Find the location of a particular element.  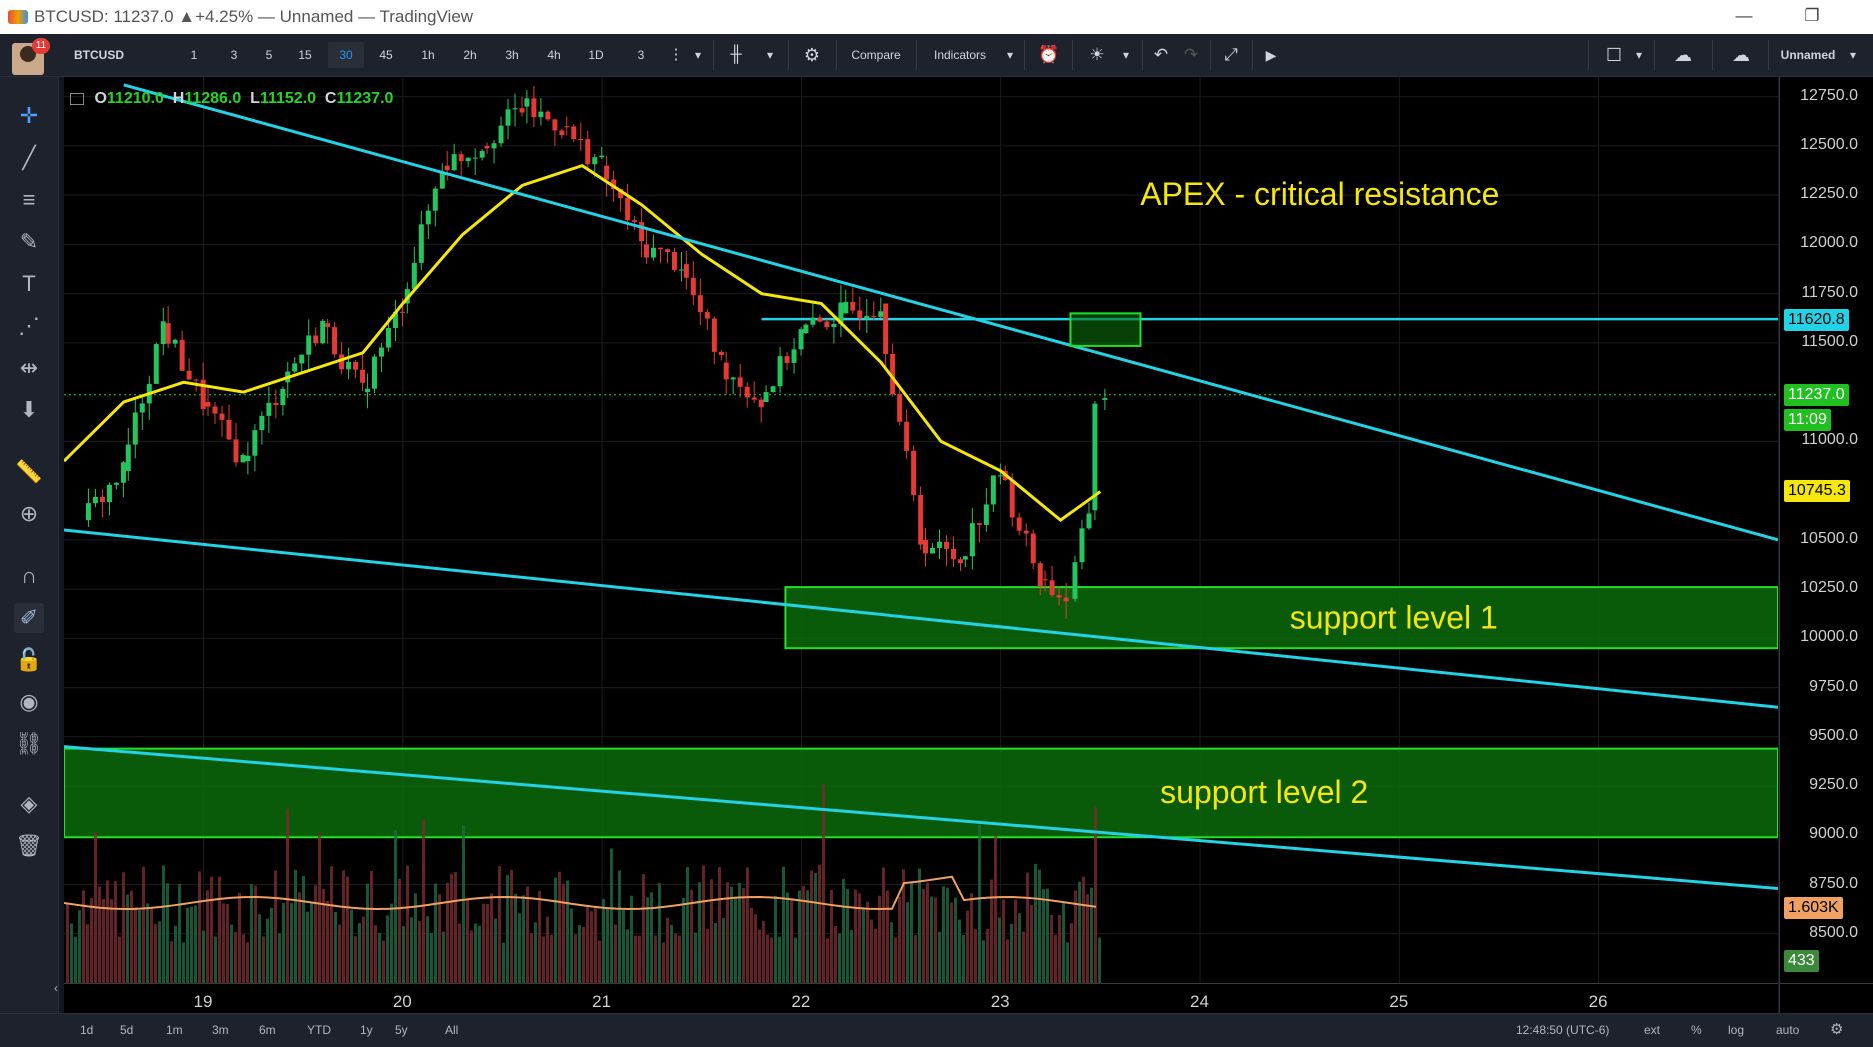

collapse-toolbar-icon: ‹ is located at coordinates (56, 988).